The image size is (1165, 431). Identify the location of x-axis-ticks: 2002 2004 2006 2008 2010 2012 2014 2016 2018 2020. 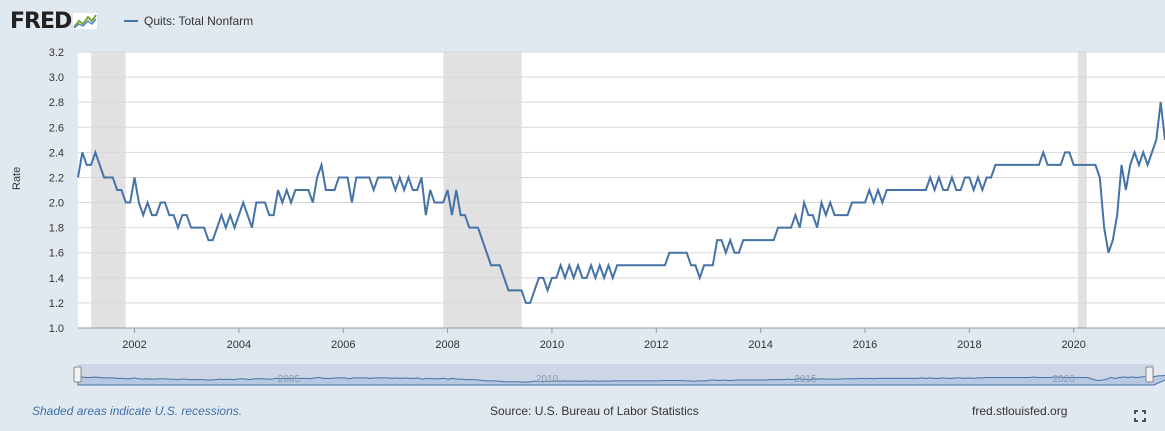
(621, 339).